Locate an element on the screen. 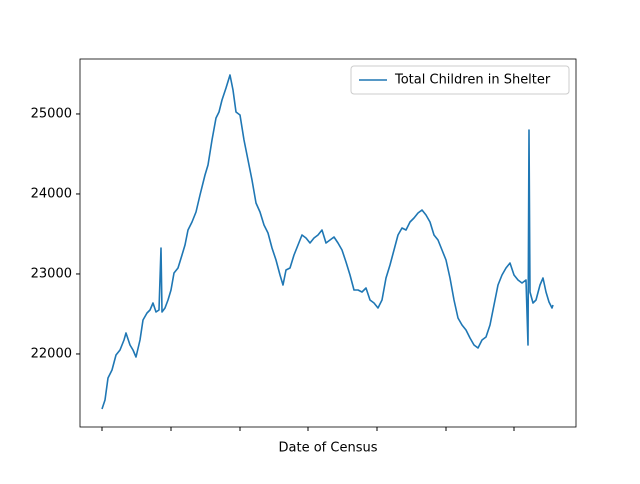 This screenshot has height=484, width=640. legend-label: Total Children in Shelter is located at coordinates (472, 80).